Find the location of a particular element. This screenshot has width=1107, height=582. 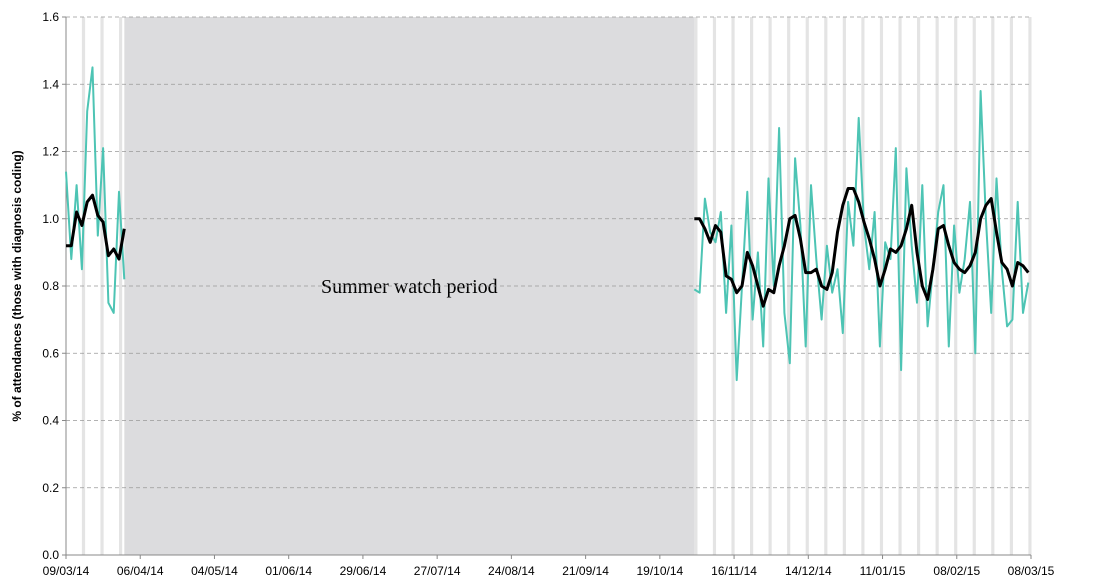

x-tick-label: 08/03/15 is located at coordinates (1031, 571).